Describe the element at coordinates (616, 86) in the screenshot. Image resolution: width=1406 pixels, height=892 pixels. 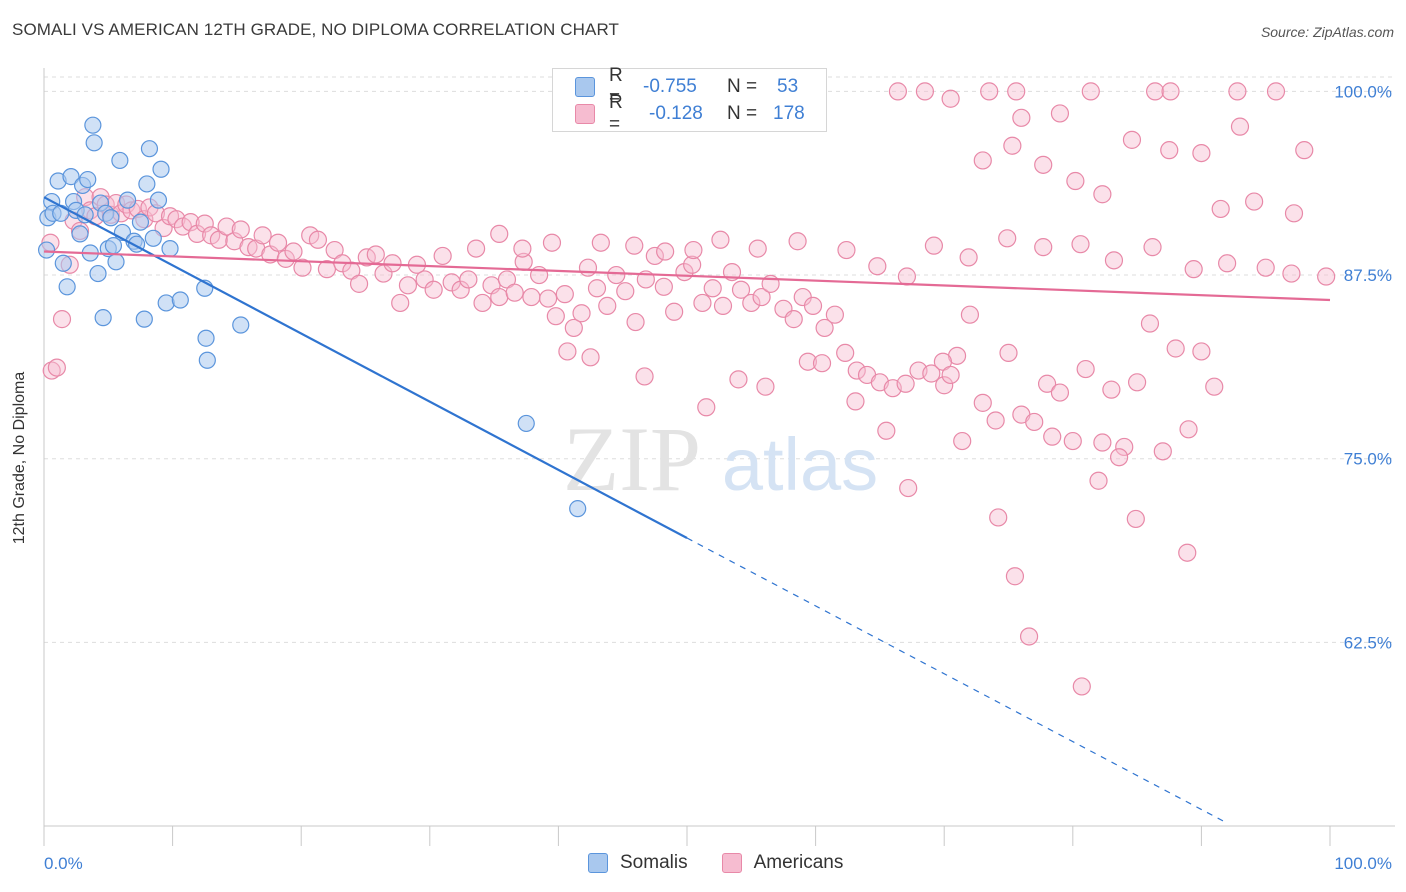
I see `legend-r-label: R =` at that location.